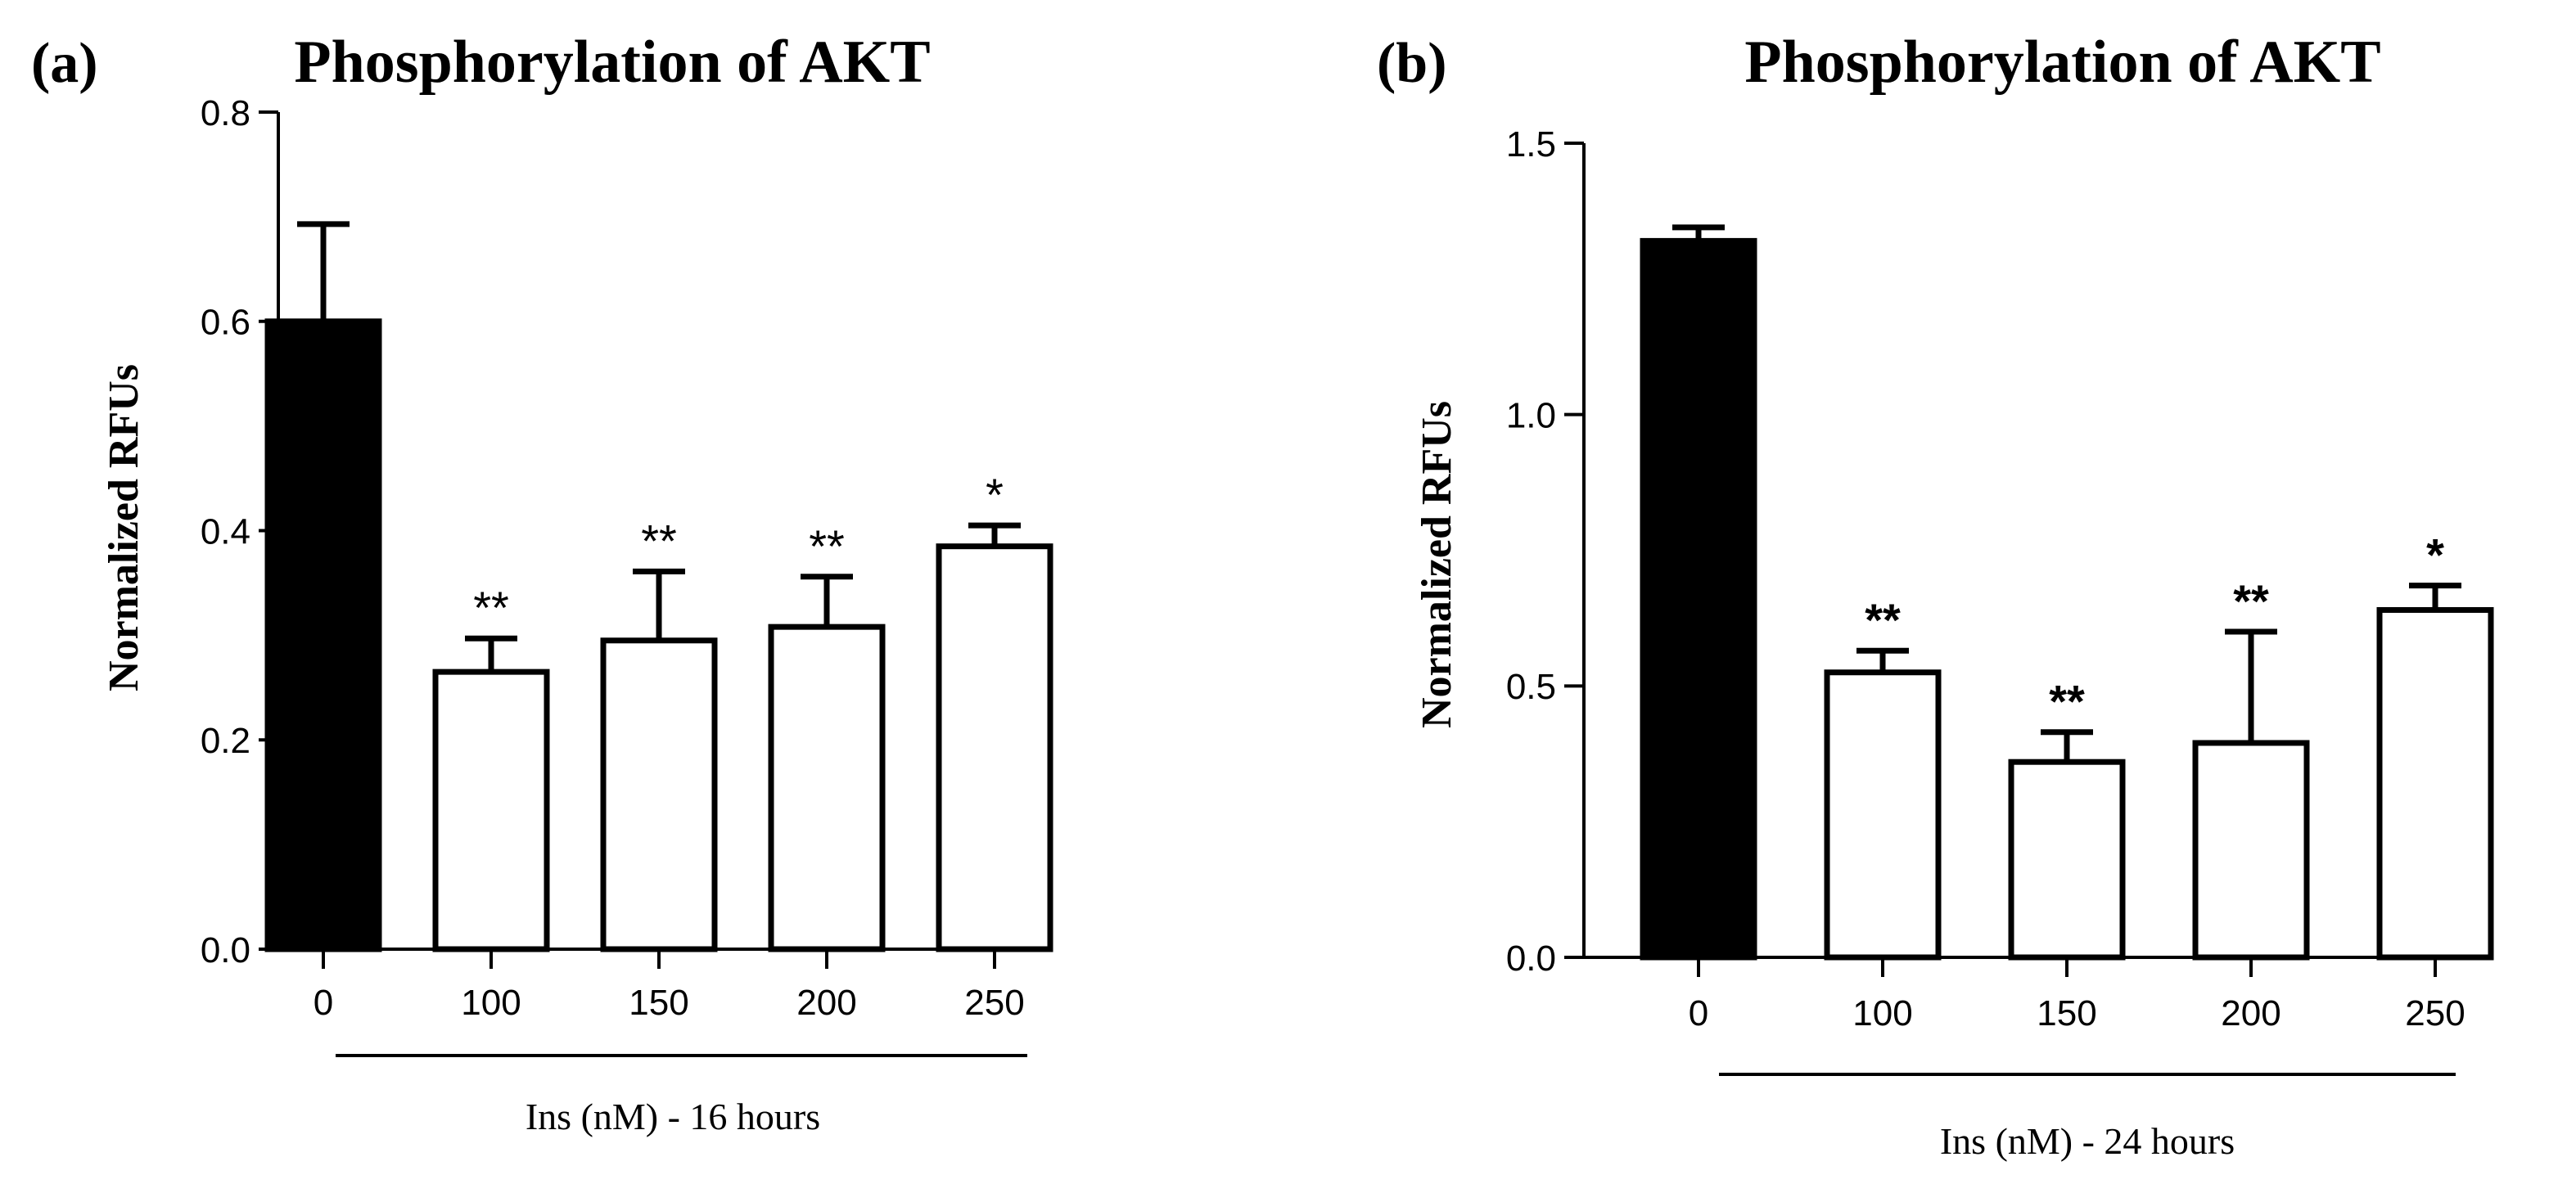 The image size is (2576, 1193). What do you see at coordinates (225, 113) in the screenshot?
I see `y-tick-label: 0.8` at bounding box center [225, 113].